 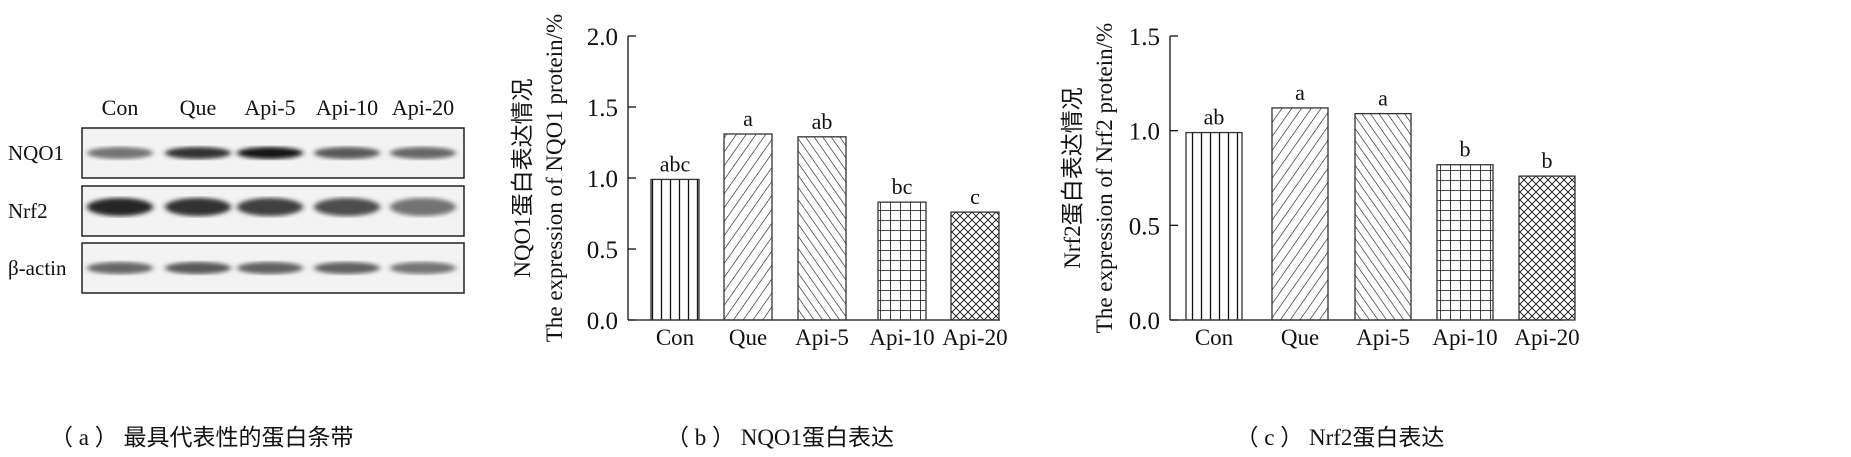 What do you see at coordinates (902, 186) in the screenshot?
I see `significance-label: bc` at bounding box center [902, 186].